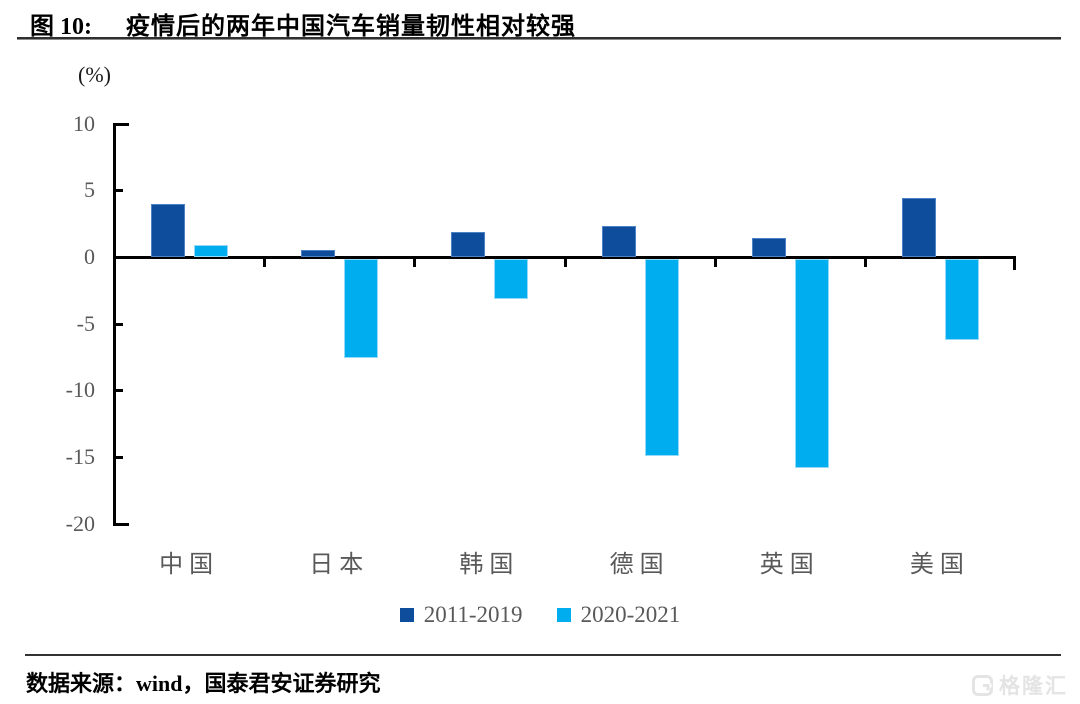 Image resolution: width=1080 pixels, height=704 pixels. What do you see at coordinates (511, 279) in the screenshot?
I see `bar-2020-2021-韩国` at bounding box center [511, 279].